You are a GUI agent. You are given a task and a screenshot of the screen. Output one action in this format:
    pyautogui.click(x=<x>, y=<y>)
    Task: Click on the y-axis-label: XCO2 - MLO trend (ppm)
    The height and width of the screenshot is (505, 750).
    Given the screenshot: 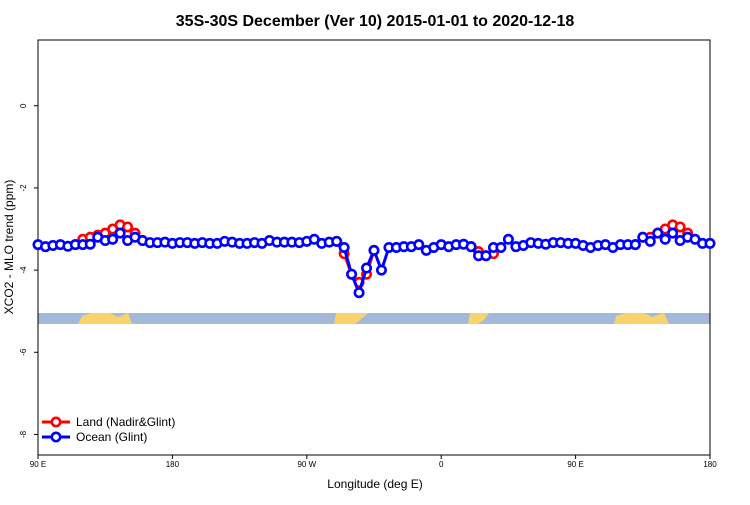 What is the action you would take?
    pyautogui.click(x=9, y=247)
    